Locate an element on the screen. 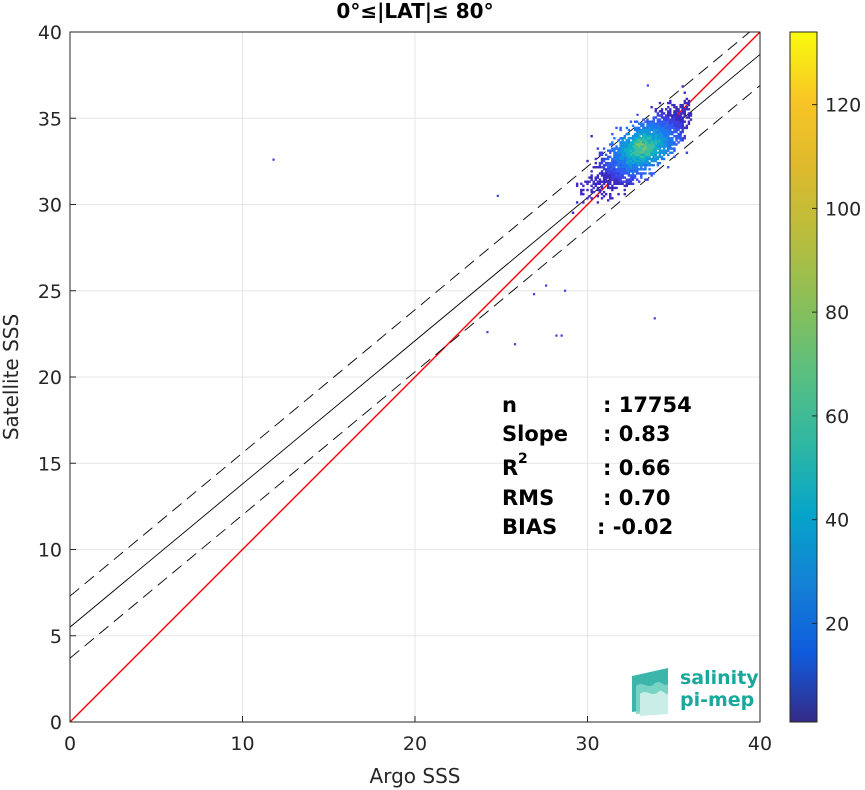 This screenshot has height=790, width=865. x-tick-label: 10 is located at coordinates (242, 744).